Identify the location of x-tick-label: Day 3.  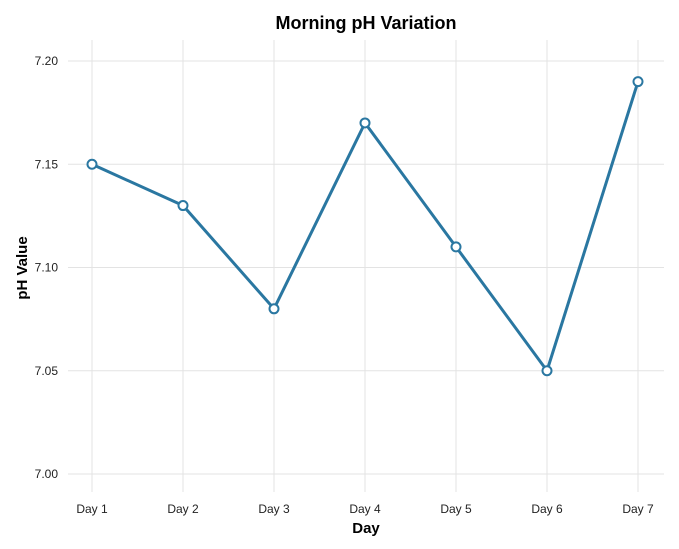
(274, 509).